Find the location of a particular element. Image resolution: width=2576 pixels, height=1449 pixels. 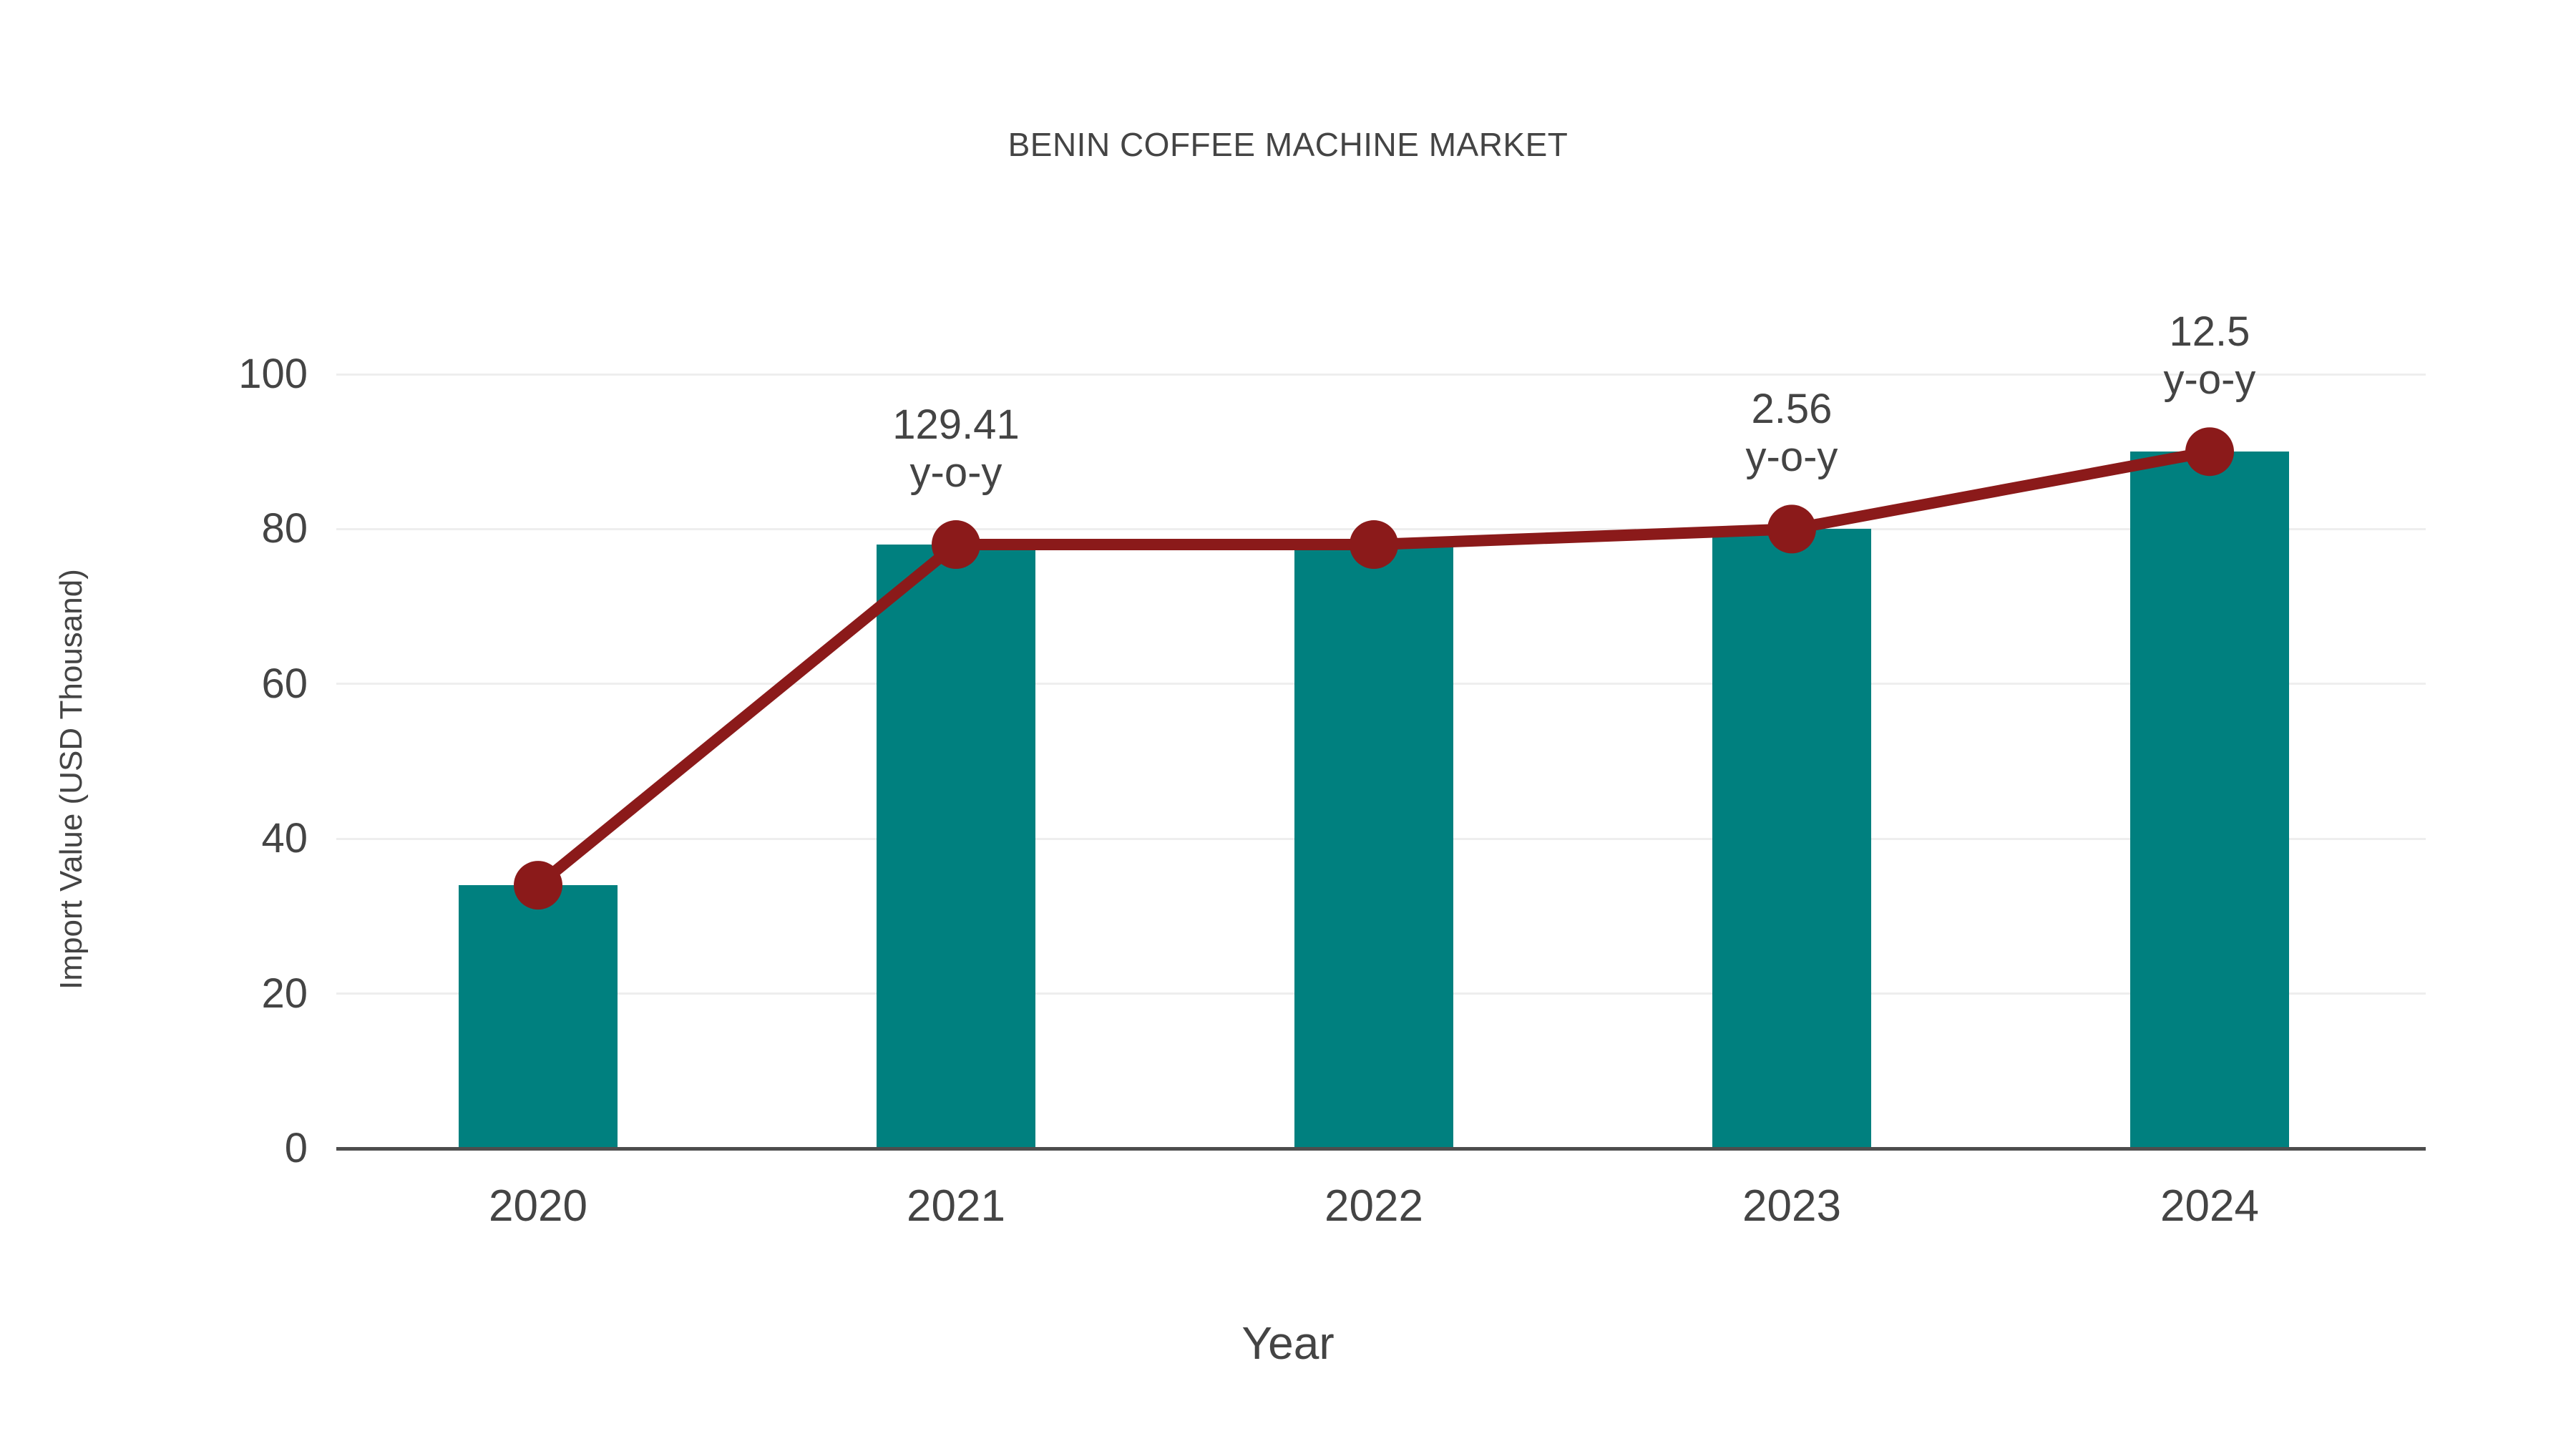

line-marker-2023 is located at coordinates (1791, 529).